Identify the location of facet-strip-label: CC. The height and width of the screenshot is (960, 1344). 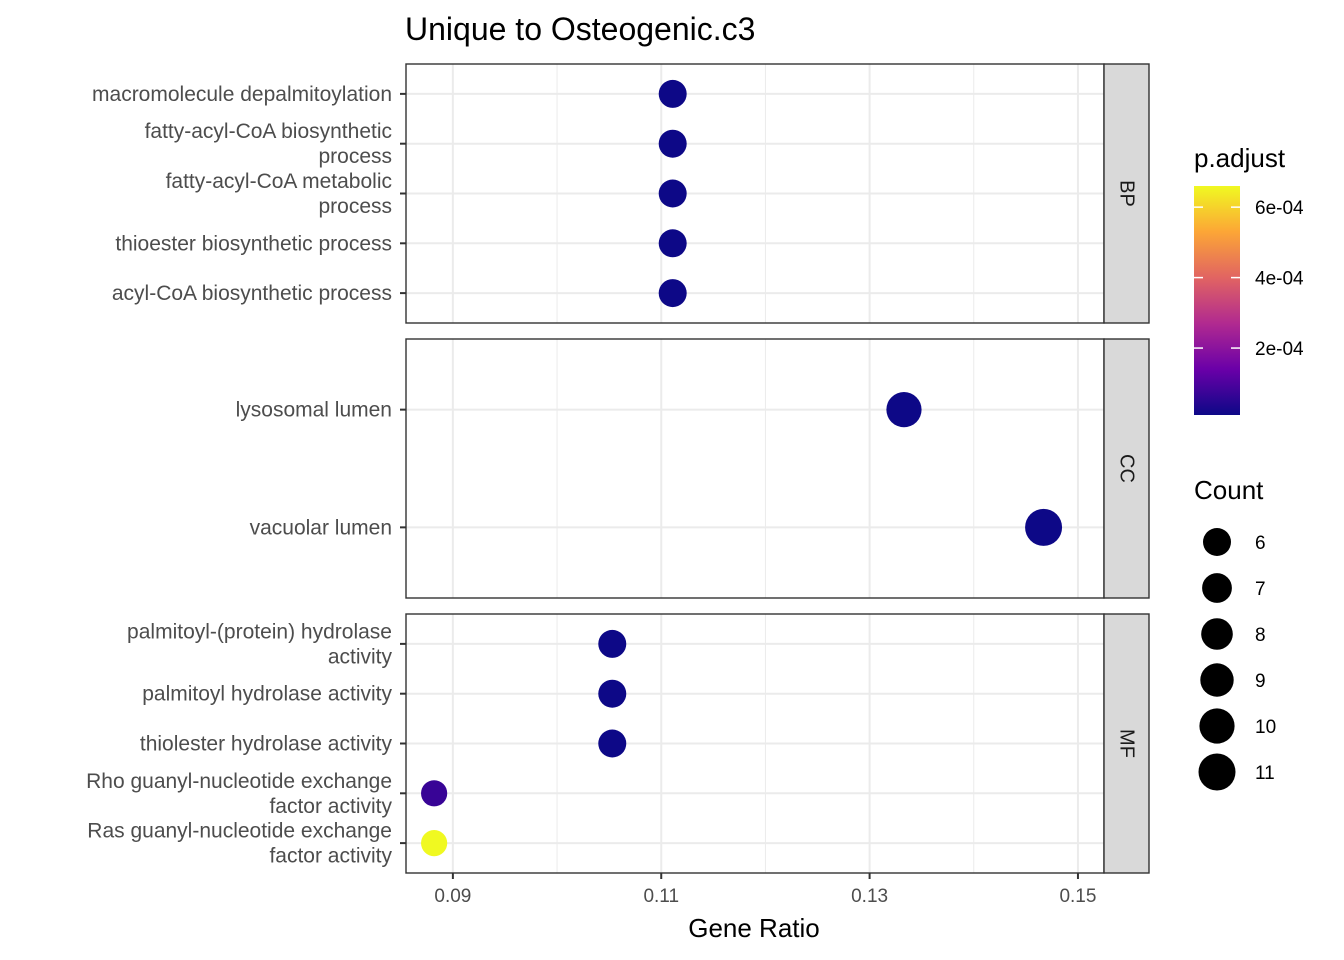
(1127, 468).